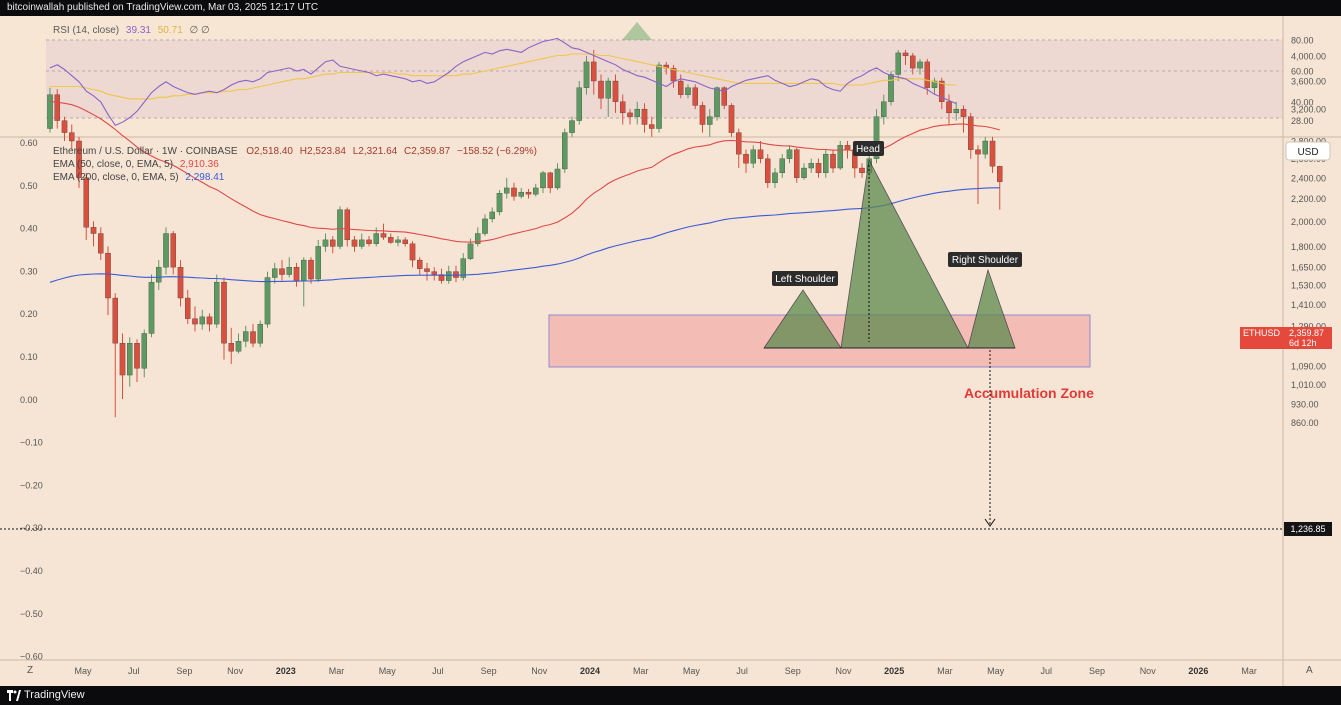 Image resolution: width=1341 pixels, height=705 pixels. Describe the element at coordinates (1305, 423) in the screenshot. I see `price-axis-tick: 860.00` at that location.